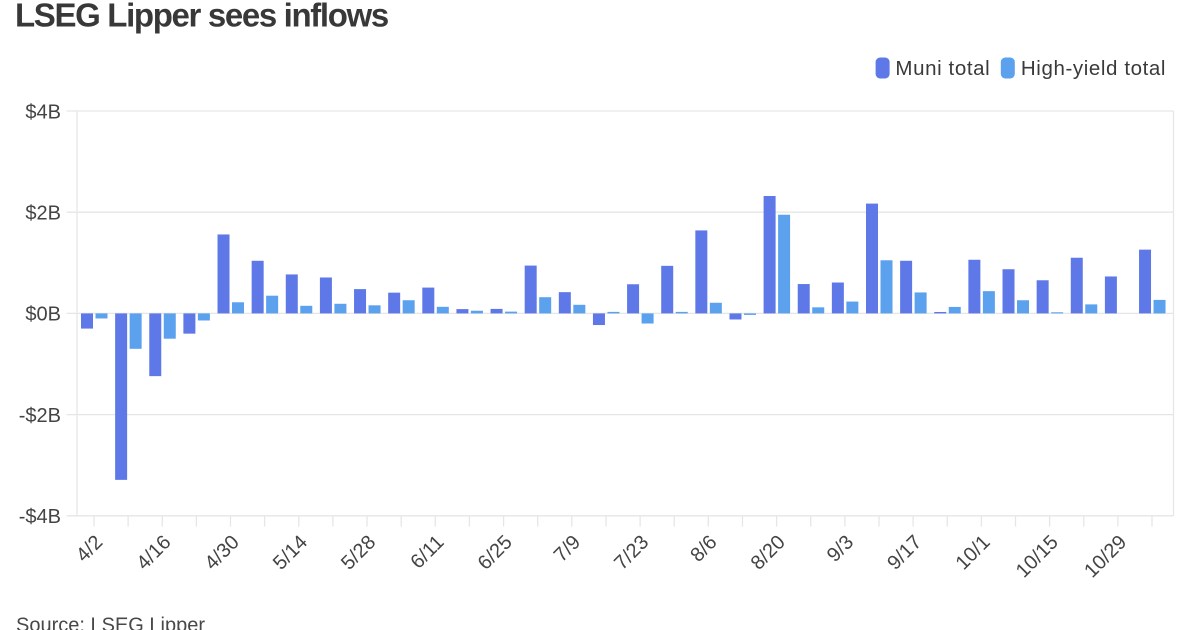  I want to click on svg-text: $4B, so click(43, 112).